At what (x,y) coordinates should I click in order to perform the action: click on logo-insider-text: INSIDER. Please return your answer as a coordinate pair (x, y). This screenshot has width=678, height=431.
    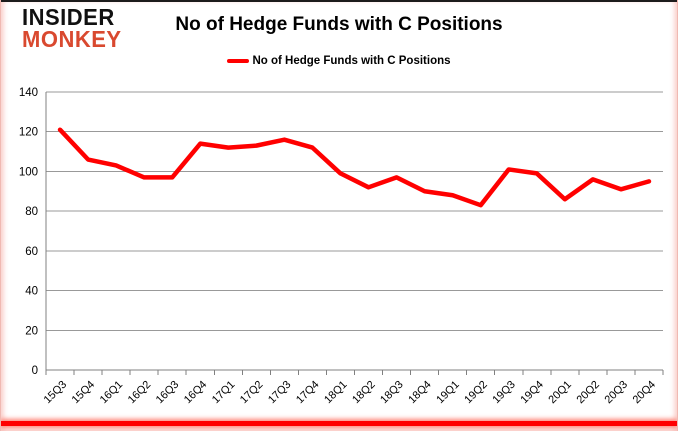
    Looking at the image, I should click on (68, 17).